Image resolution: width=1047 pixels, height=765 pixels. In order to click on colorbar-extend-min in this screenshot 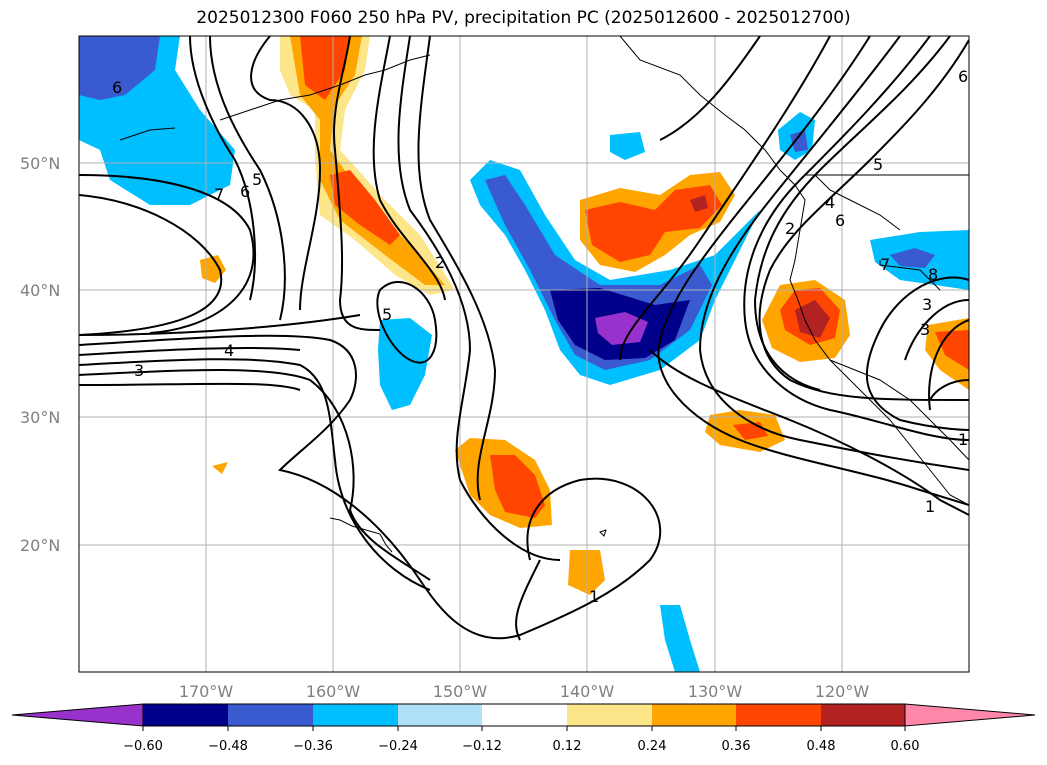, I will do `click(77, 715)`.